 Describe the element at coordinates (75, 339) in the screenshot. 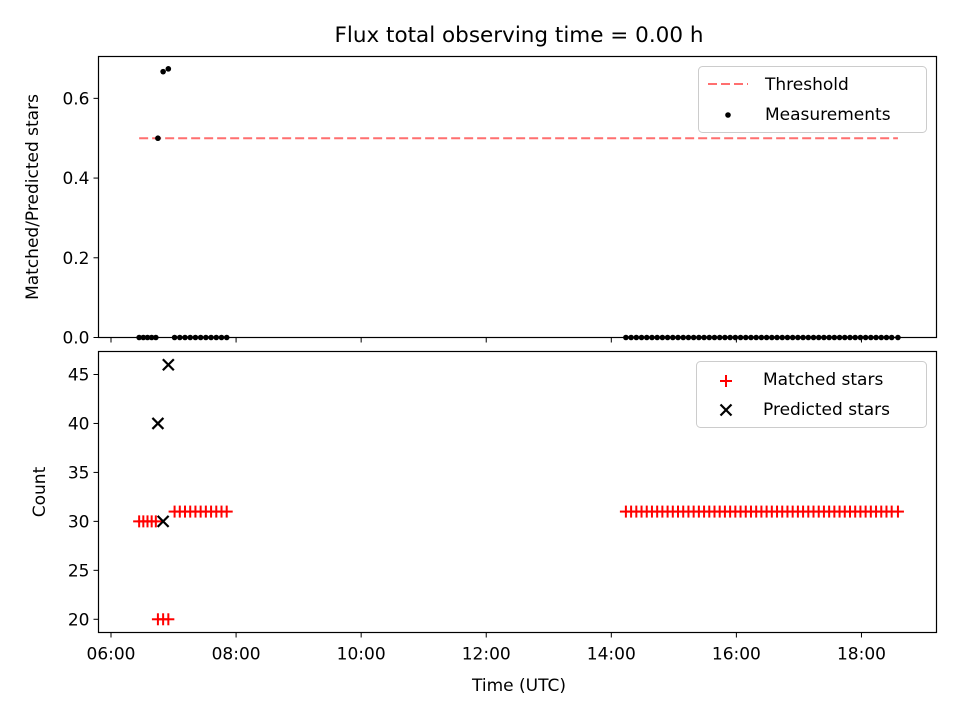

I see `y-tick-label: 0.0` at that location.